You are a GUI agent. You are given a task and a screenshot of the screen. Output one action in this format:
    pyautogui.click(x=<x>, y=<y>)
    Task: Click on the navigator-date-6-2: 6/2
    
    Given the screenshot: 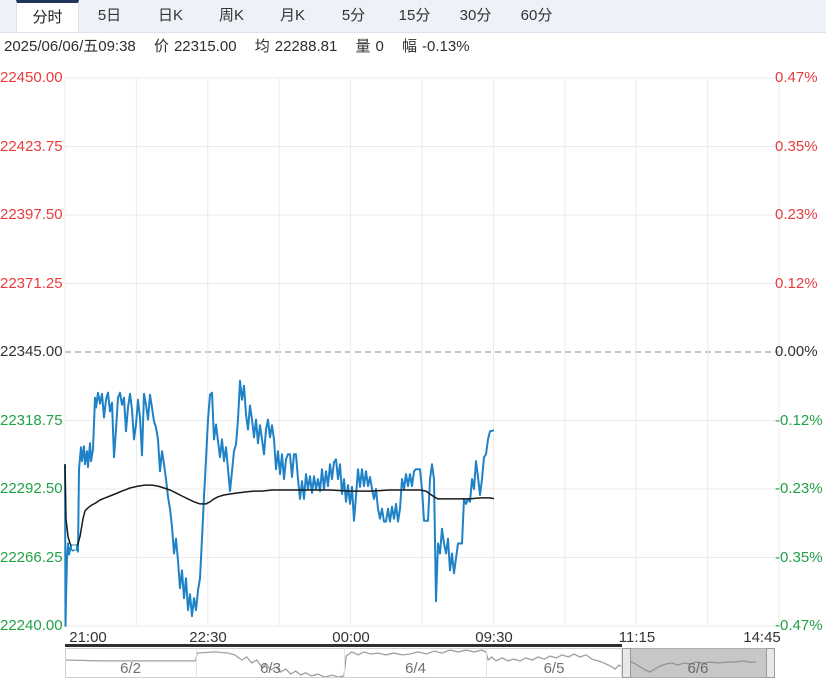 What is the action you would take?
    pyautogui.click(x=131, y=663)
    